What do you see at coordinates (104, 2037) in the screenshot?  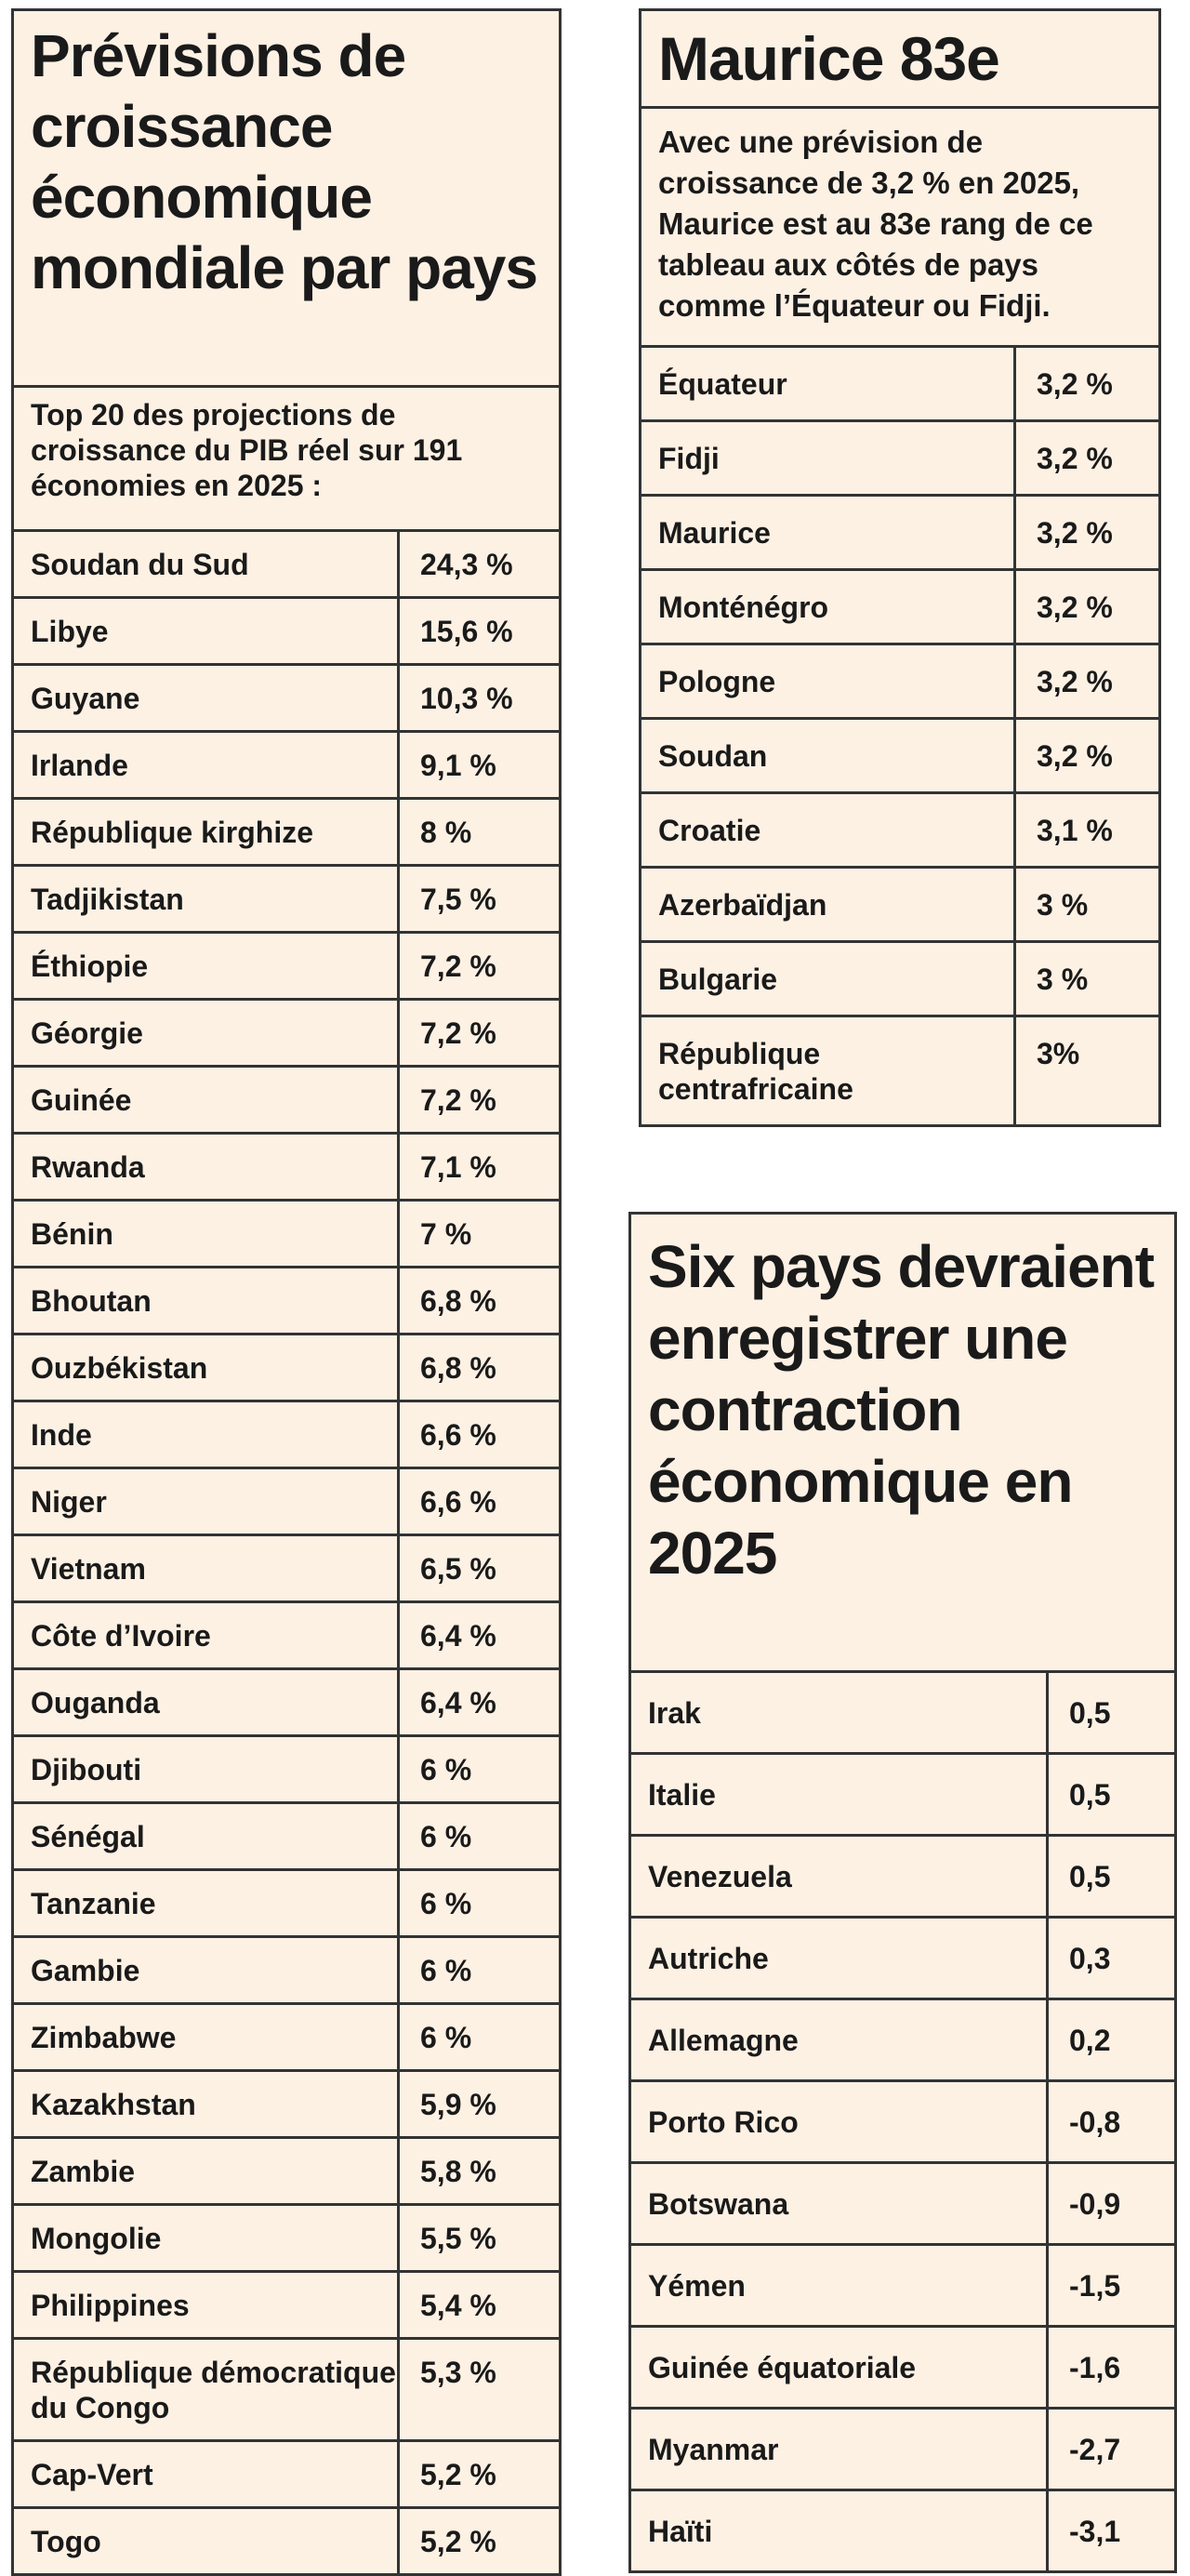 I see `country: Zimbabwe` at bounding box center [104, 2037].